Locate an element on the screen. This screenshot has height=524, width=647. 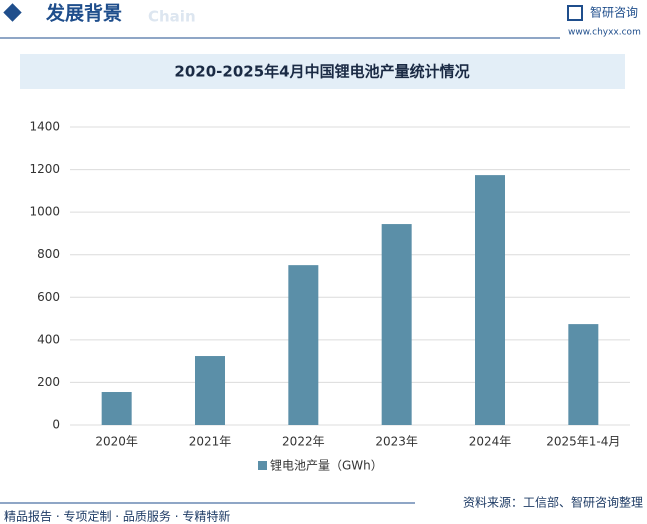
brand-name: 智研咨询 is located at coordinates (614, 12).